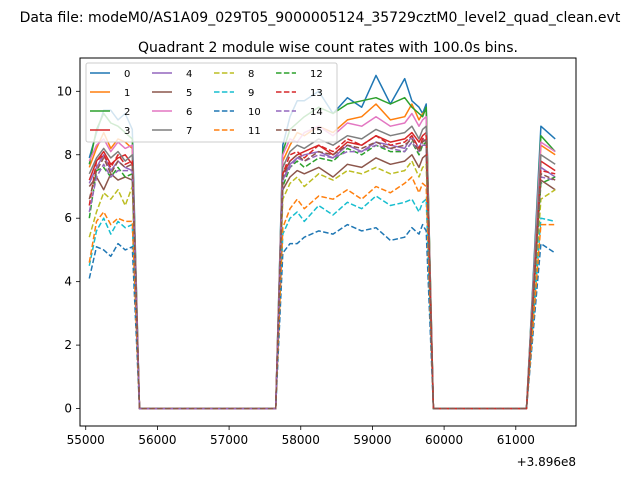 This screenshot has height=480, width=640. What do you see at coordinates (127, 93) in the screenshot?
I see `legend-label-1: 1` at bounding box center [127, 93].